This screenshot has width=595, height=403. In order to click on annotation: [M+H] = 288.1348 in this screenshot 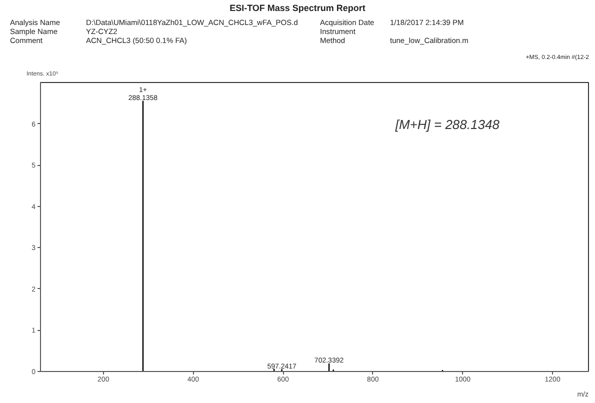, I will do `click(447, 124)`.